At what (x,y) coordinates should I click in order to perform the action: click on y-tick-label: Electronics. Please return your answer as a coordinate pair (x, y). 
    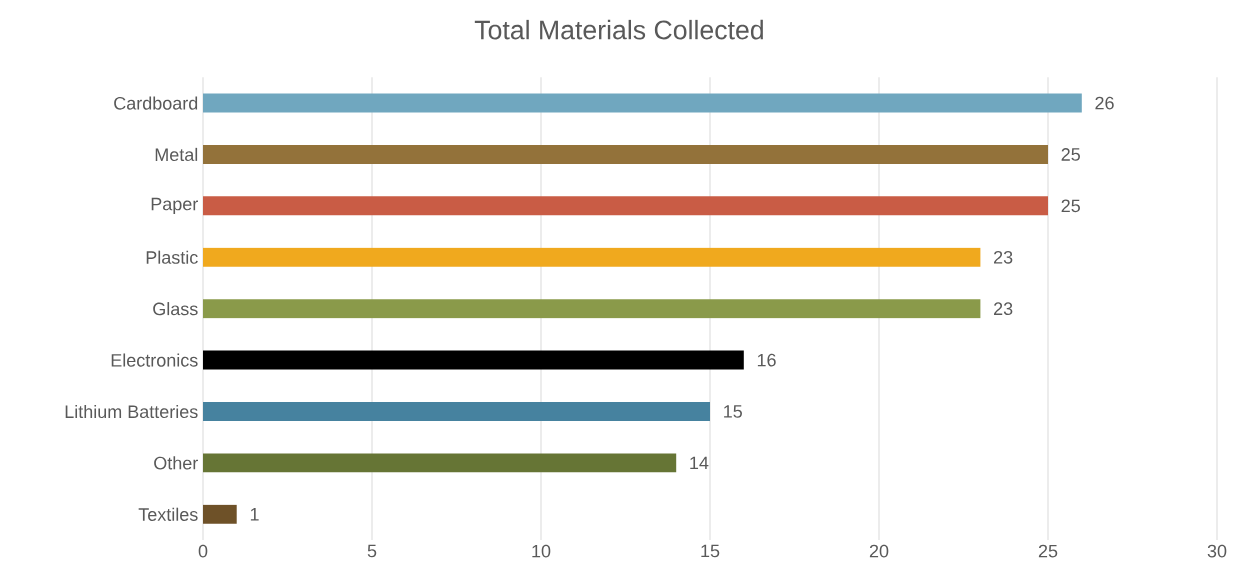
    Looking at the image, I should click on (154, 360).